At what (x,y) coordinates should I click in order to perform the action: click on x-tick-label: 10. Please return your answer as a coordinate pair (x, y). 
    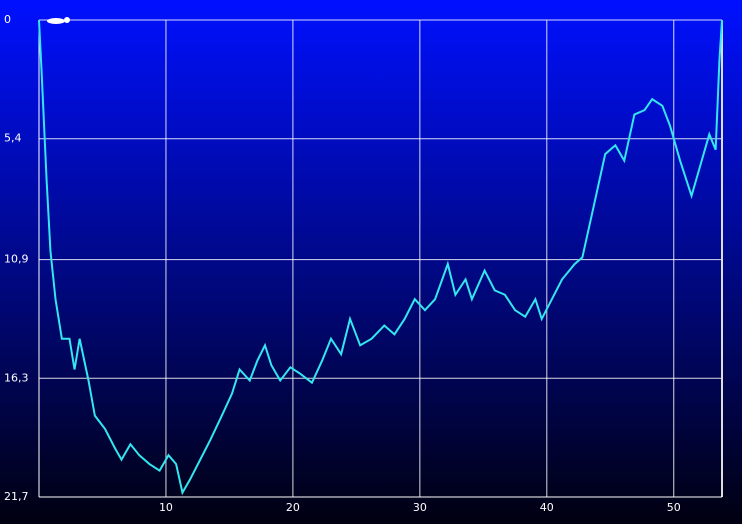
    Looking at the image, I should click on (166, 507).